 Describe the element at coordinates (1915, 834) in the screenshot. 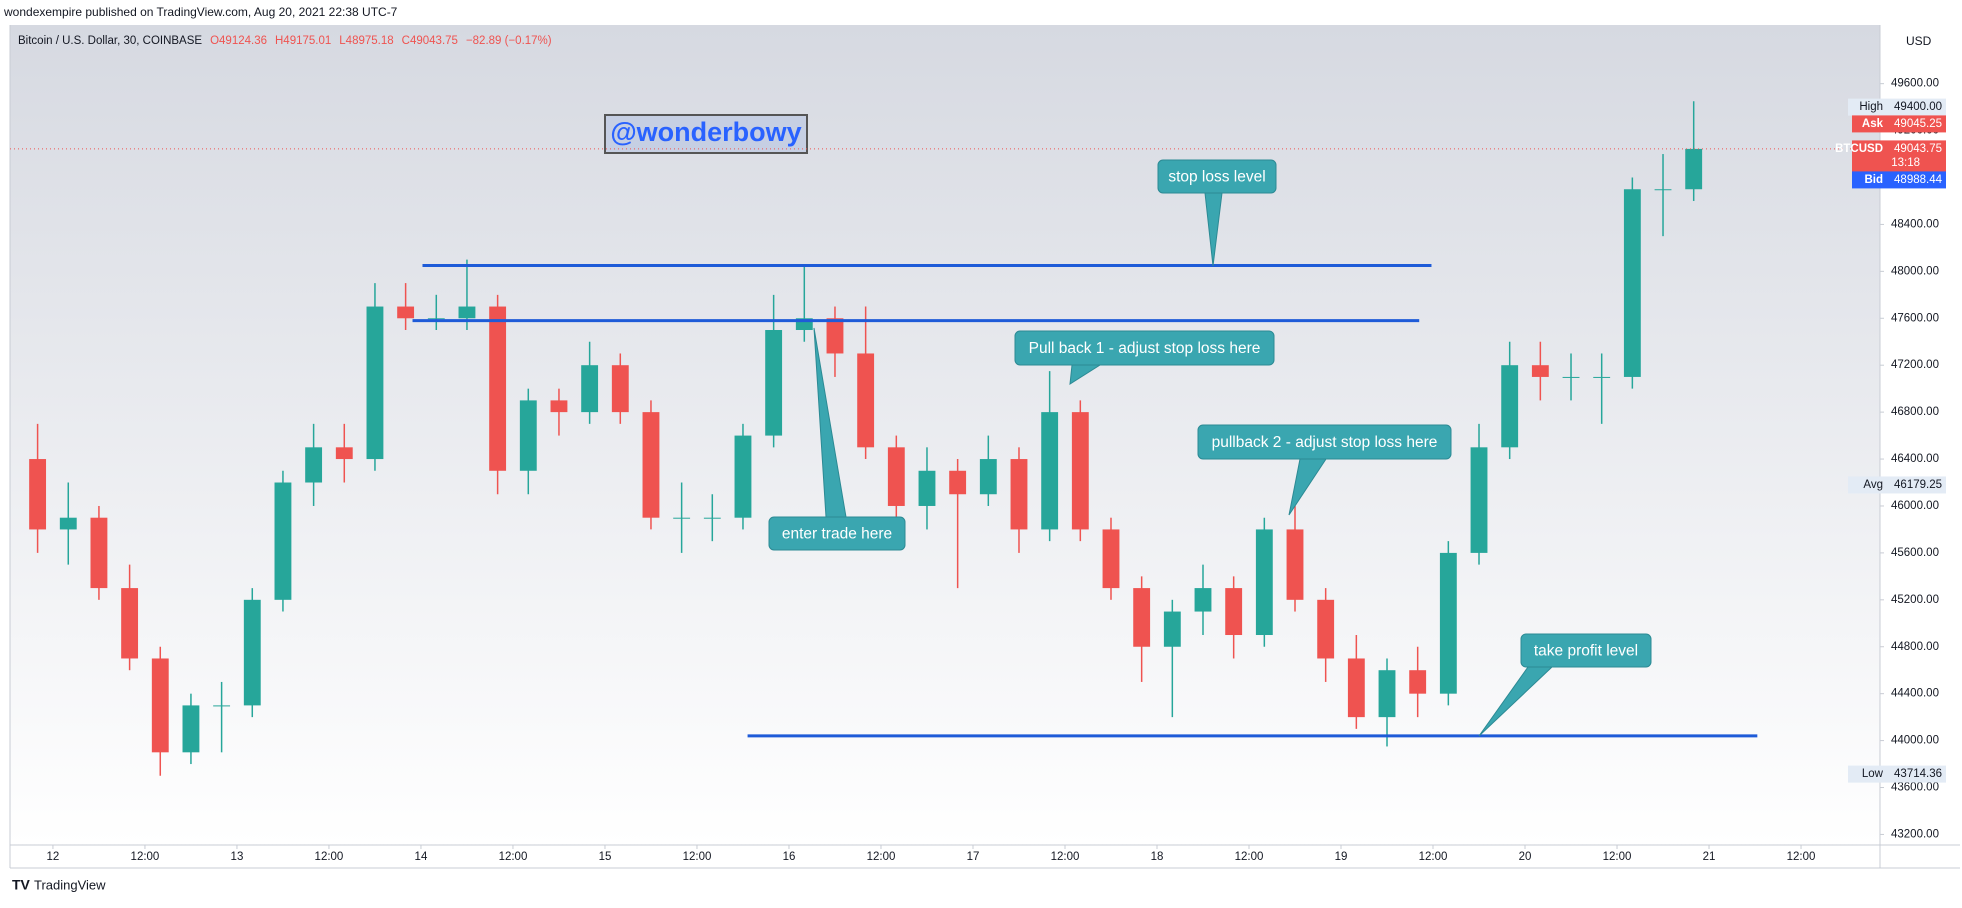

I see `y-tick-label: 43200.00` at that location.